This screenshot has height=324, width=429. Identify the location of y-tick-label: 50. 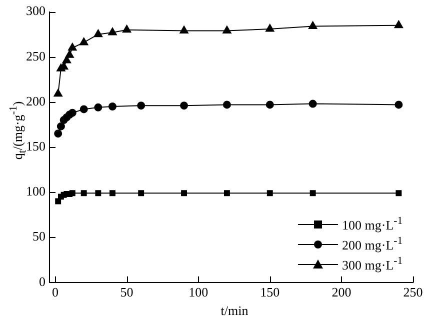
(39, 236).